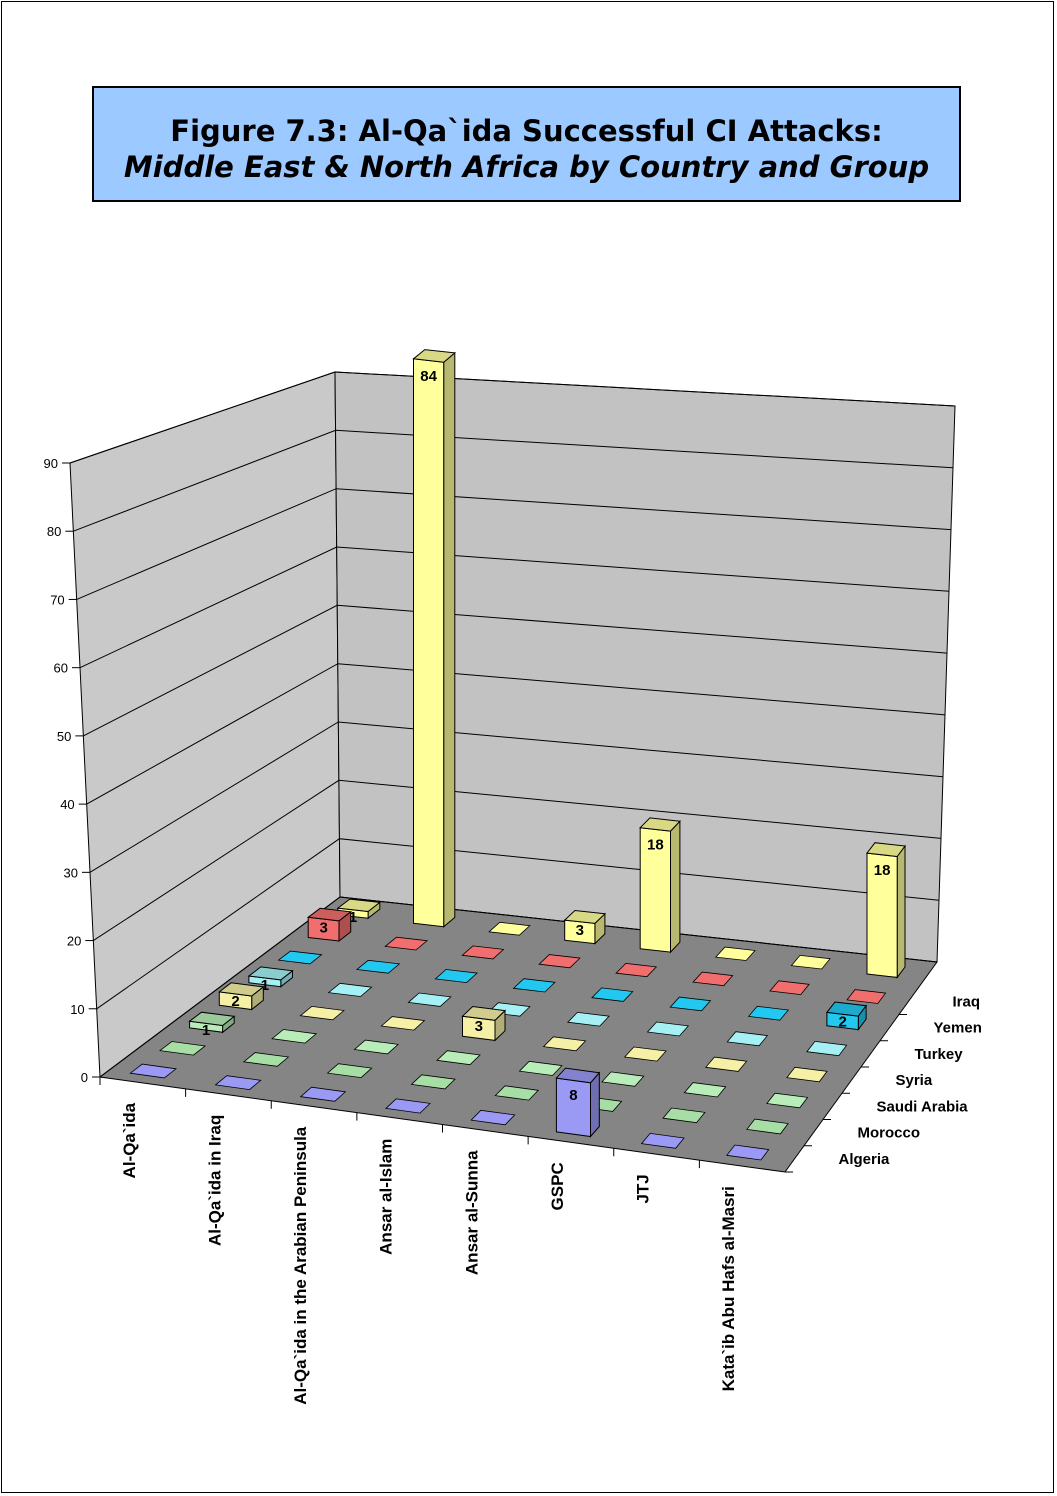  Describe the element at coordinates (573, 1095) in the screenshot. I see `bar-data-label: 8` at that location.